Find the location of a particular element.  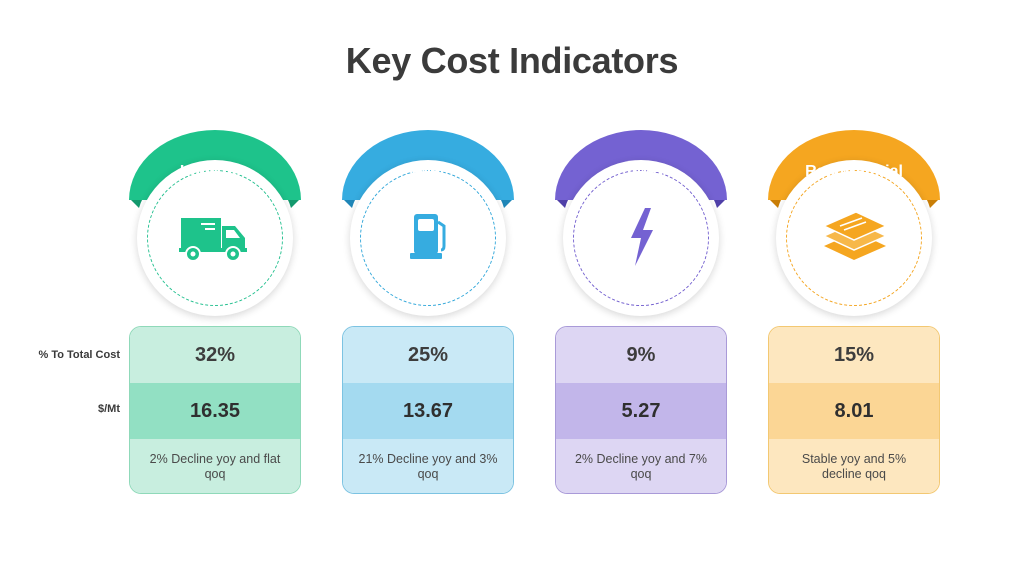

layers-icon is located at coordinates (854, 237).